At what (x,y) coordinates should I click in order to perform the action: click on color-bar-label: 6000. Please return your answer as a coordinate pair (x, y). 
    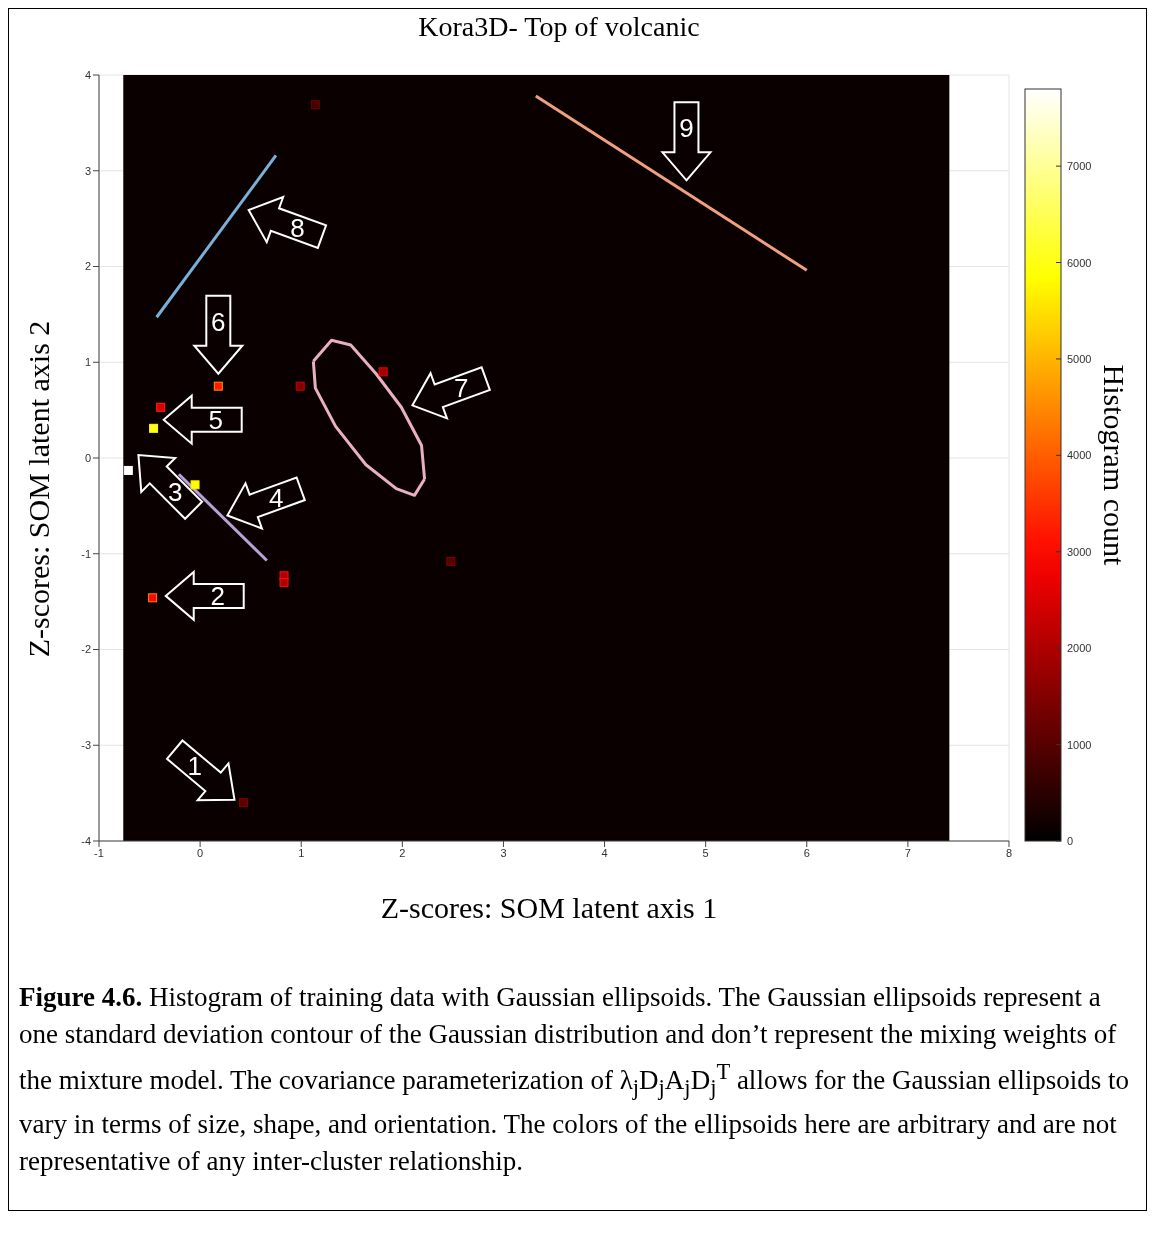
    Looking at the image, I should click on (1079, 262).